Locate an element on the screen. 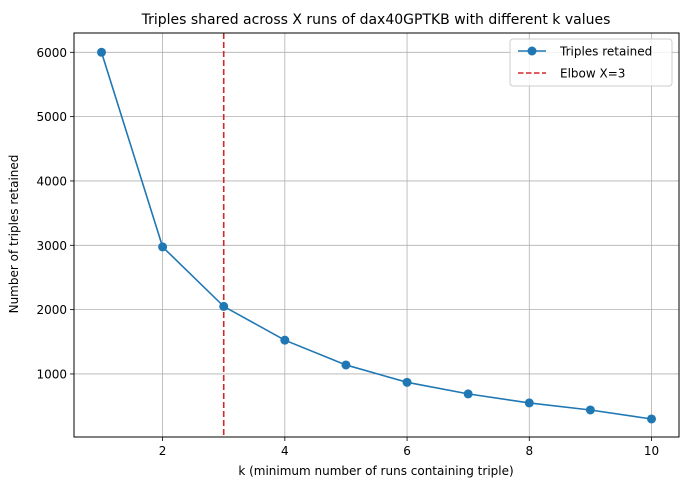 Image resolution: width=690 pixels, height=494 pixels. y-axis-label: Number of triples retained is located at coordinates (14, 234).